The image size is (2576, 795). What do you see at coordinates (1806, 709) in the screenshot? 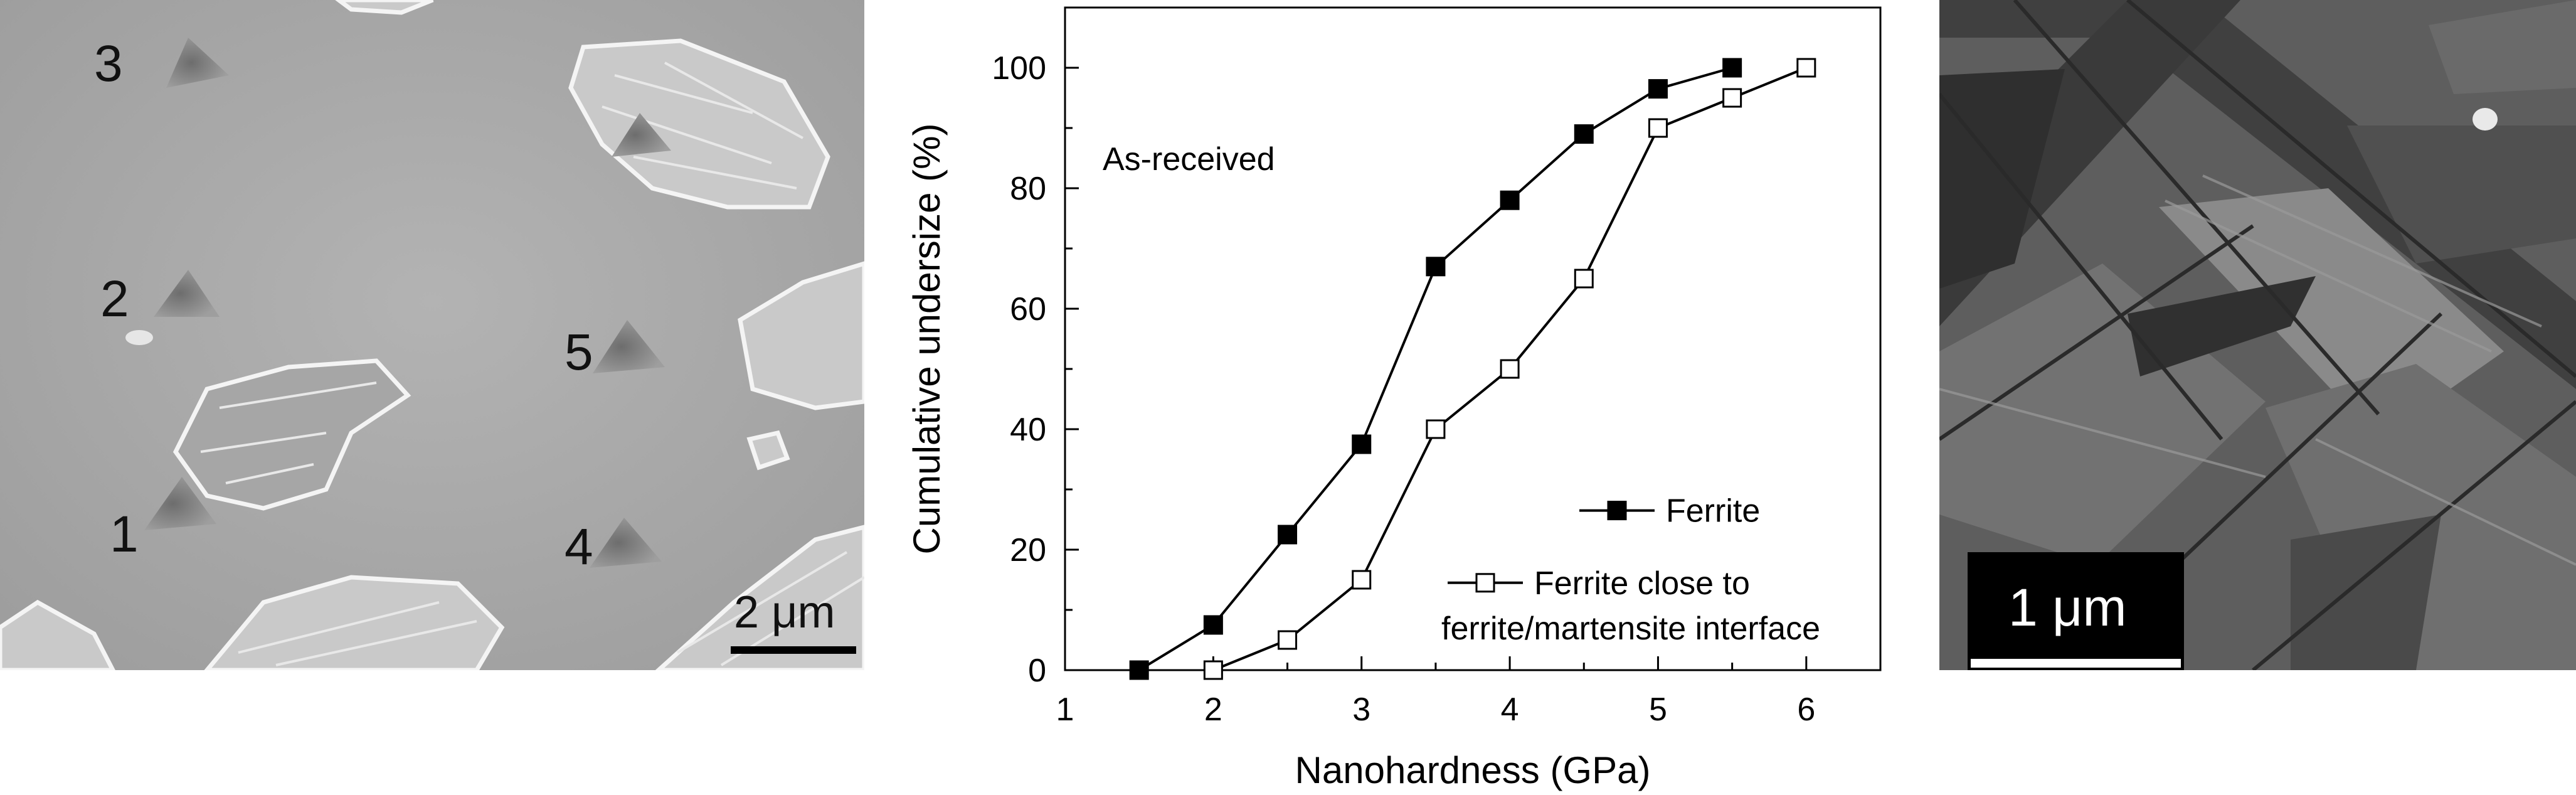
I see `x-tick-label: 6` at bounding box center [1806, 709].